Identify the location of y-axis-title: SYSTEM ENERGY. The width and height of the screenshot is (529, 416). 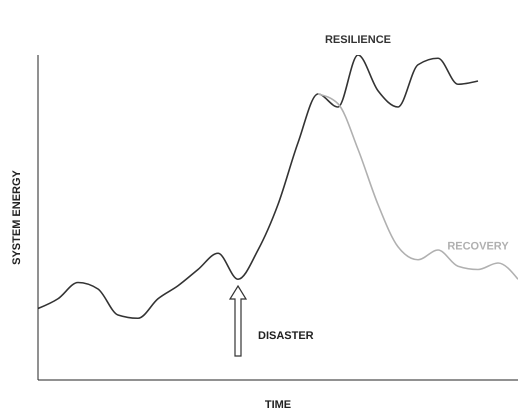
(16, 217).